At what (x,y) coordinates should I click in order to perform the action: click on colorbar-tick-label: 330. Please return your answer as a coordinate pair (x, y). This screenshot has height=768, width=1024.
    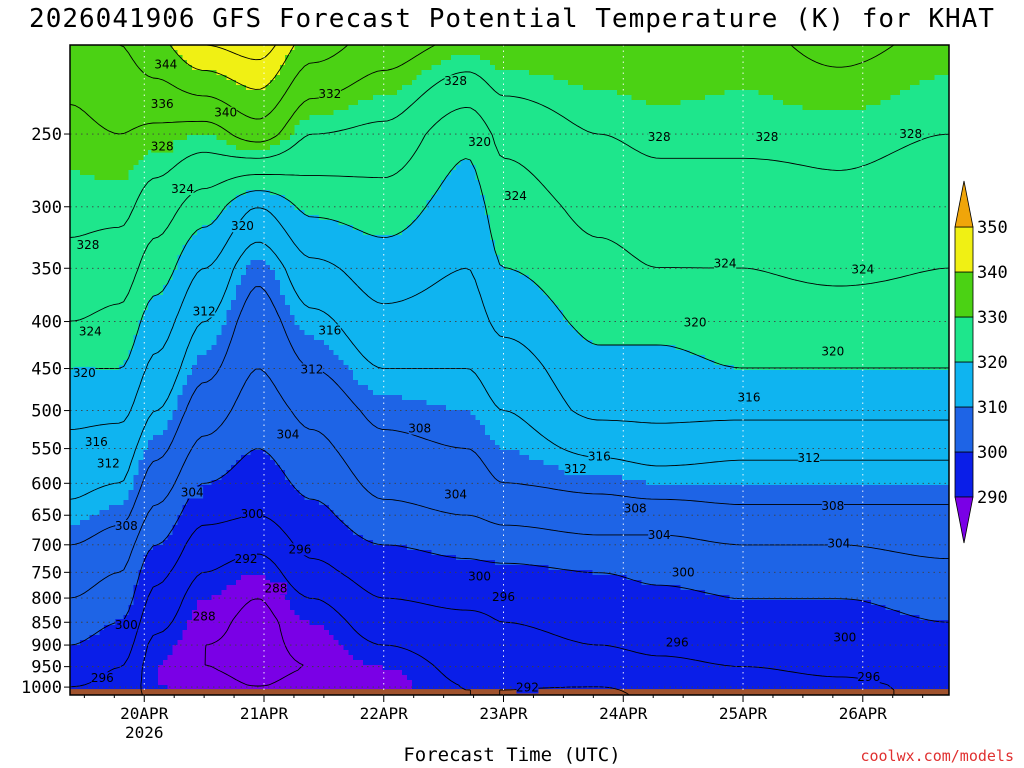
    Looking at the image, I should click on (992, 318).